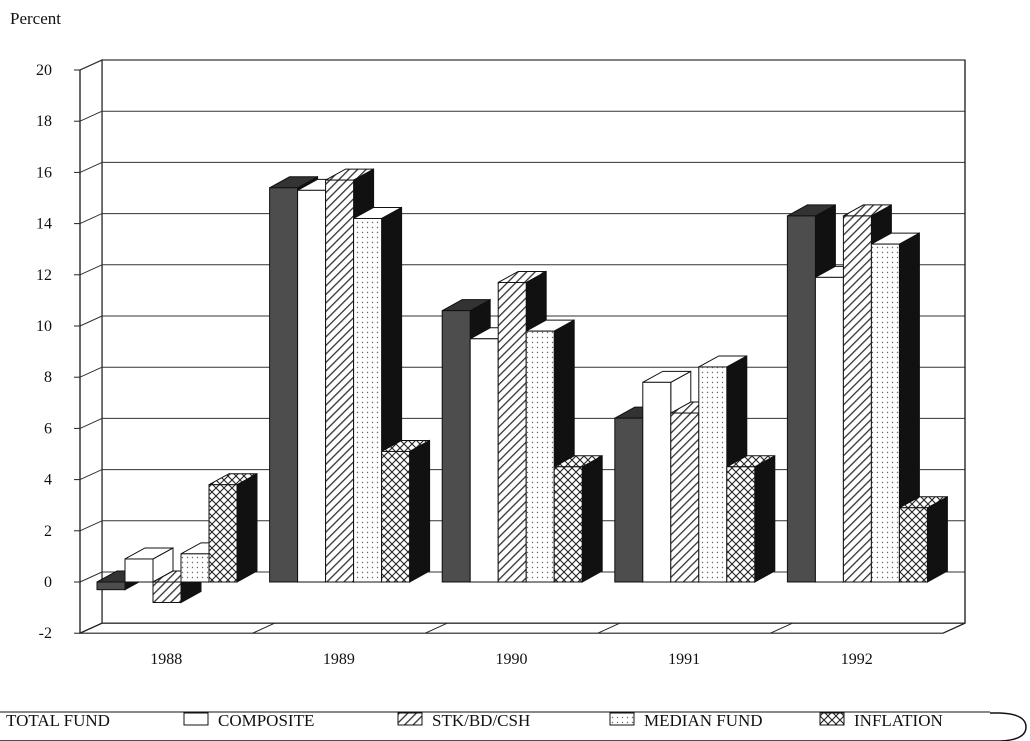 The height and width of the screenshot is (741, 1030). What do you see at coordinates (481, 720) in the screenshot?
I see `legend-label: STK/BD/CSH` at bounding box center [481, 720].